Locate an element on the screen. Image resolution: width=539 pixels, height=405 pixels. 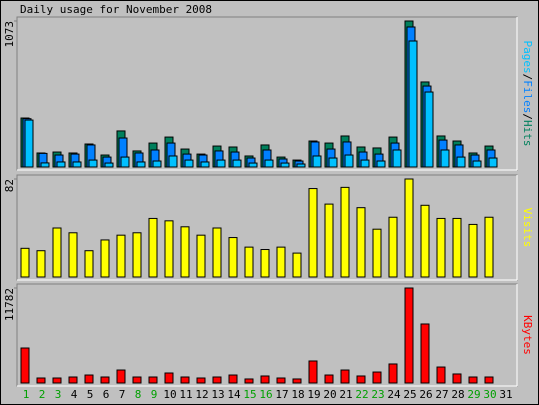
legend: Visits is located at coordinates (527, 228).